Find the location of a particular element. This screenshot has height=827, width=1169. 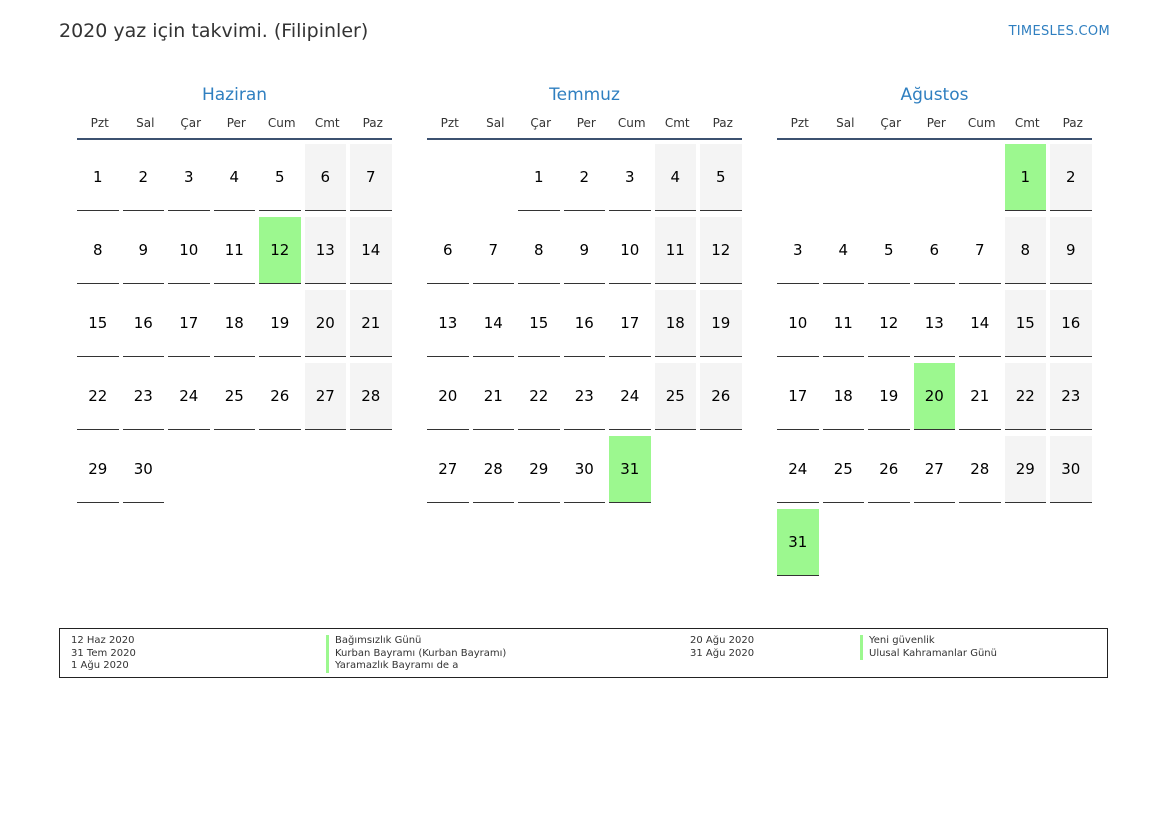

legend-date: 31 Ağu 2020 is located at coordinates (722, 653).